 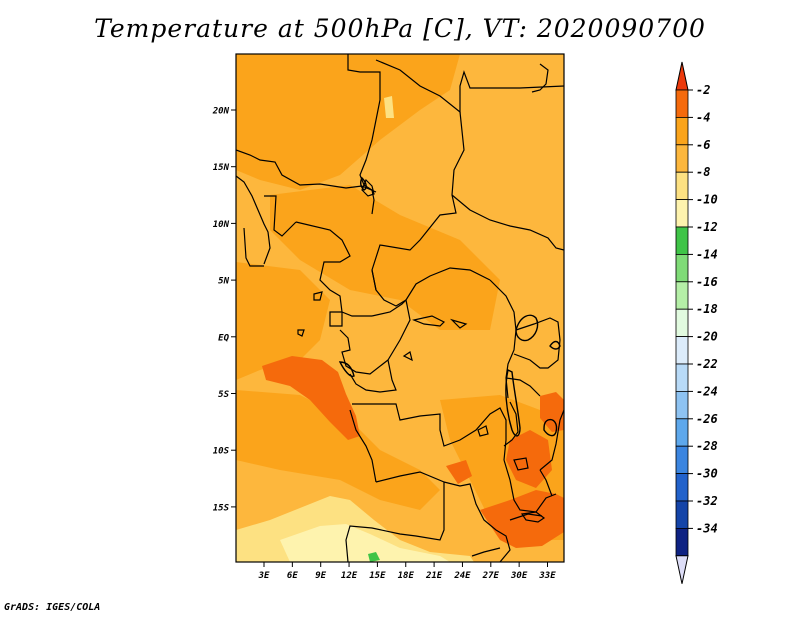 I want to click on lat-tick-label: 5S, so click(x=223, y=395).